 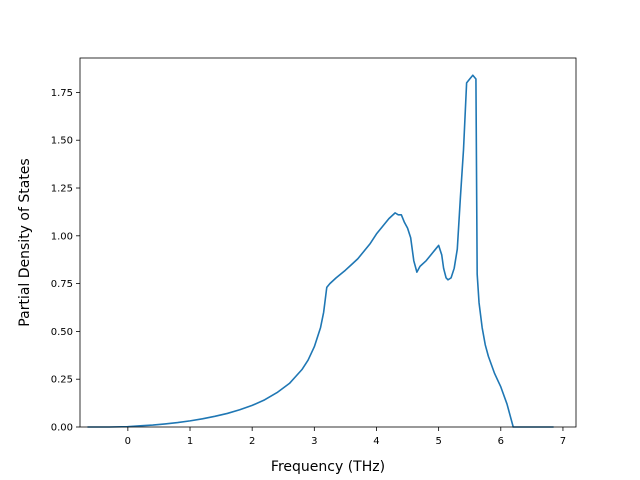 I want to click on y-tick-label: 1.25, so click(x=62, y=189).